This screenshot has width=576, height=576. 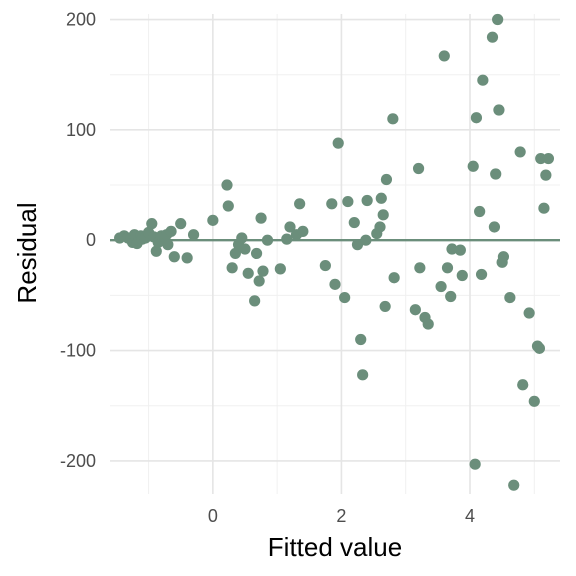 I want to click on x-axis-title: Fitted value, so click(x=335, y=547).